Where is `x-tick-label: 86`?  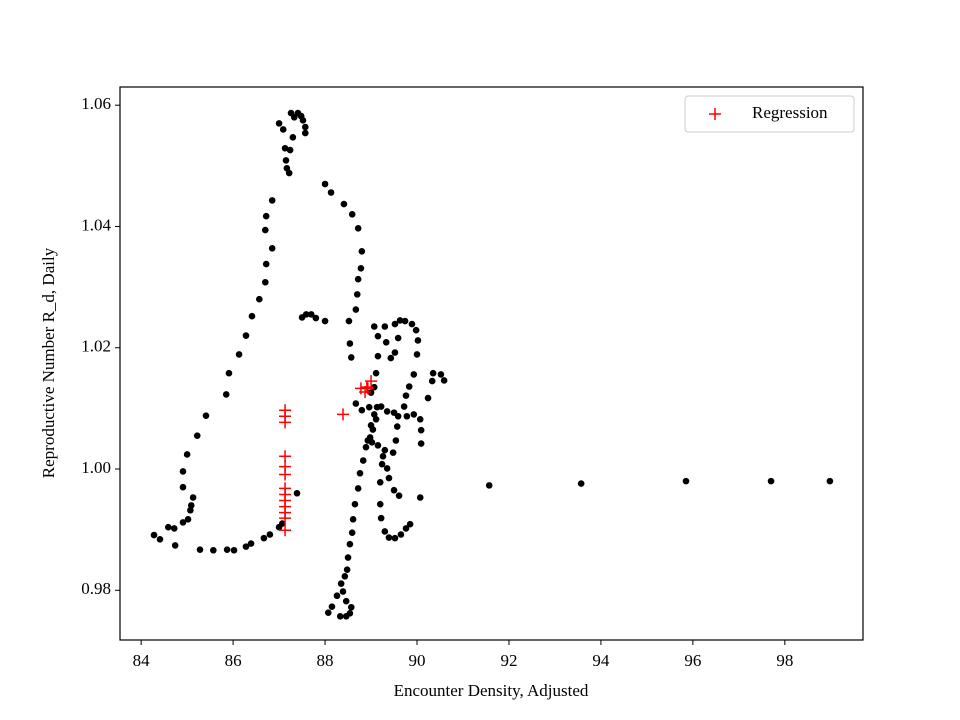
x-tick-label: 86 is located at coordinates (233, 660).